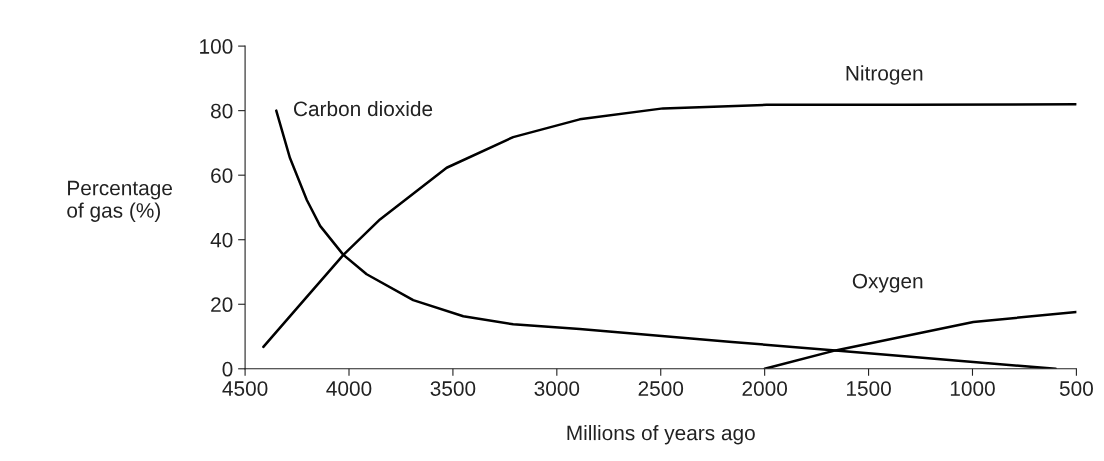  I want to click on x-axis-title: Millions of years ago, so click(661, 435).